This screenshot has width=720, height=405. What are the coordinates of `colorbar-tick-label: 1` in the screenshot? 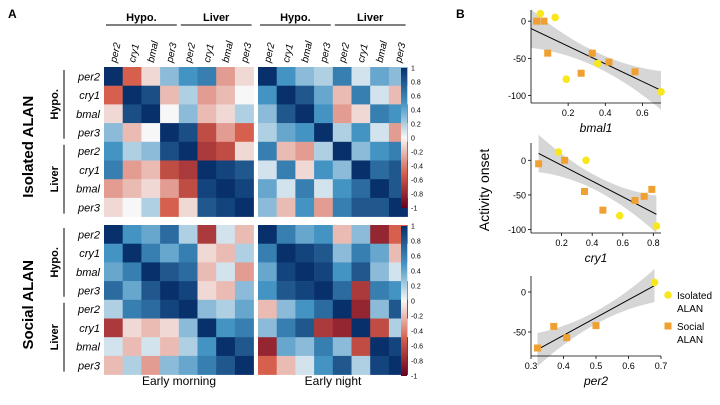 It's located at (413, 69).